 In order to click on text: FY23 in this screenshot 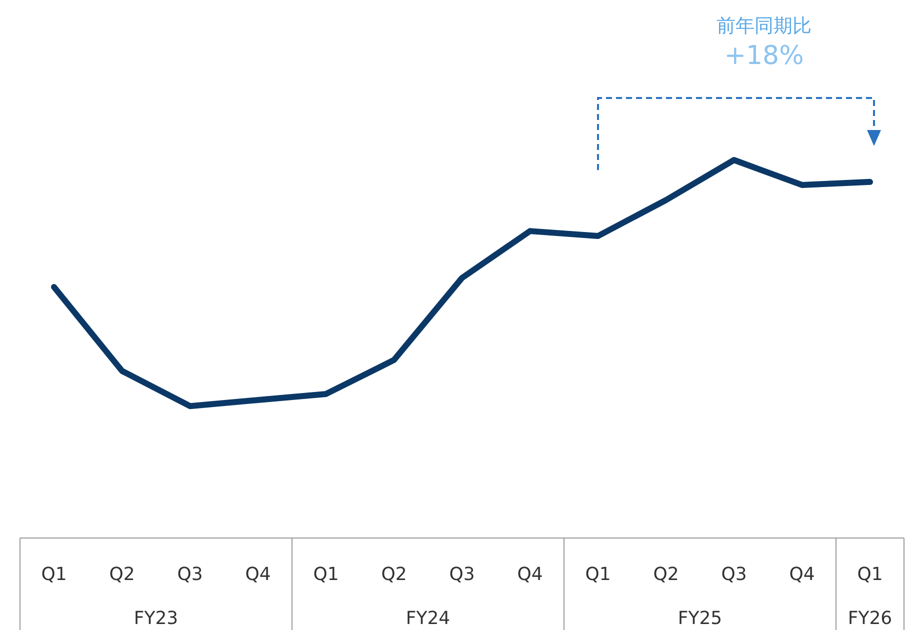, I will do `click(156, 618)`.